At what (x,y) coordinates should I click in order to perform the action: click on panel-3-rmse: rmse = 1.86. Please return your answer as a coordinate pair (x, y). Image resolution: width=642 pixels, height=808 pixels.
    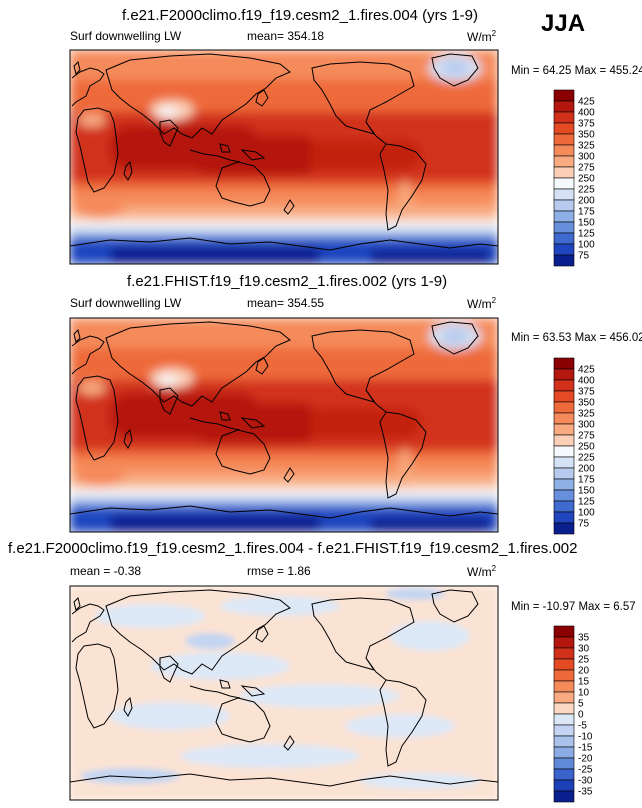
    Looking at the image, I should click on (279, 571).